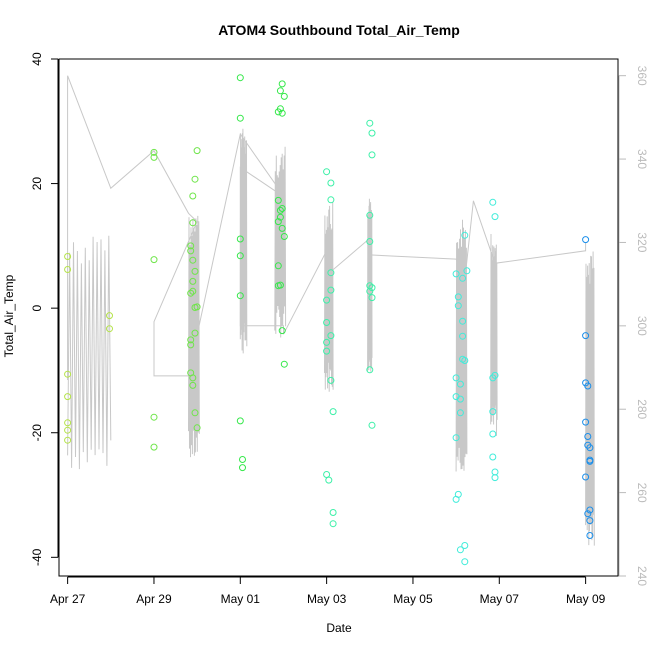  Describe the element at coordinates (586, 599) in the screenshot. I see `x-tick-label: May 09` at that location.